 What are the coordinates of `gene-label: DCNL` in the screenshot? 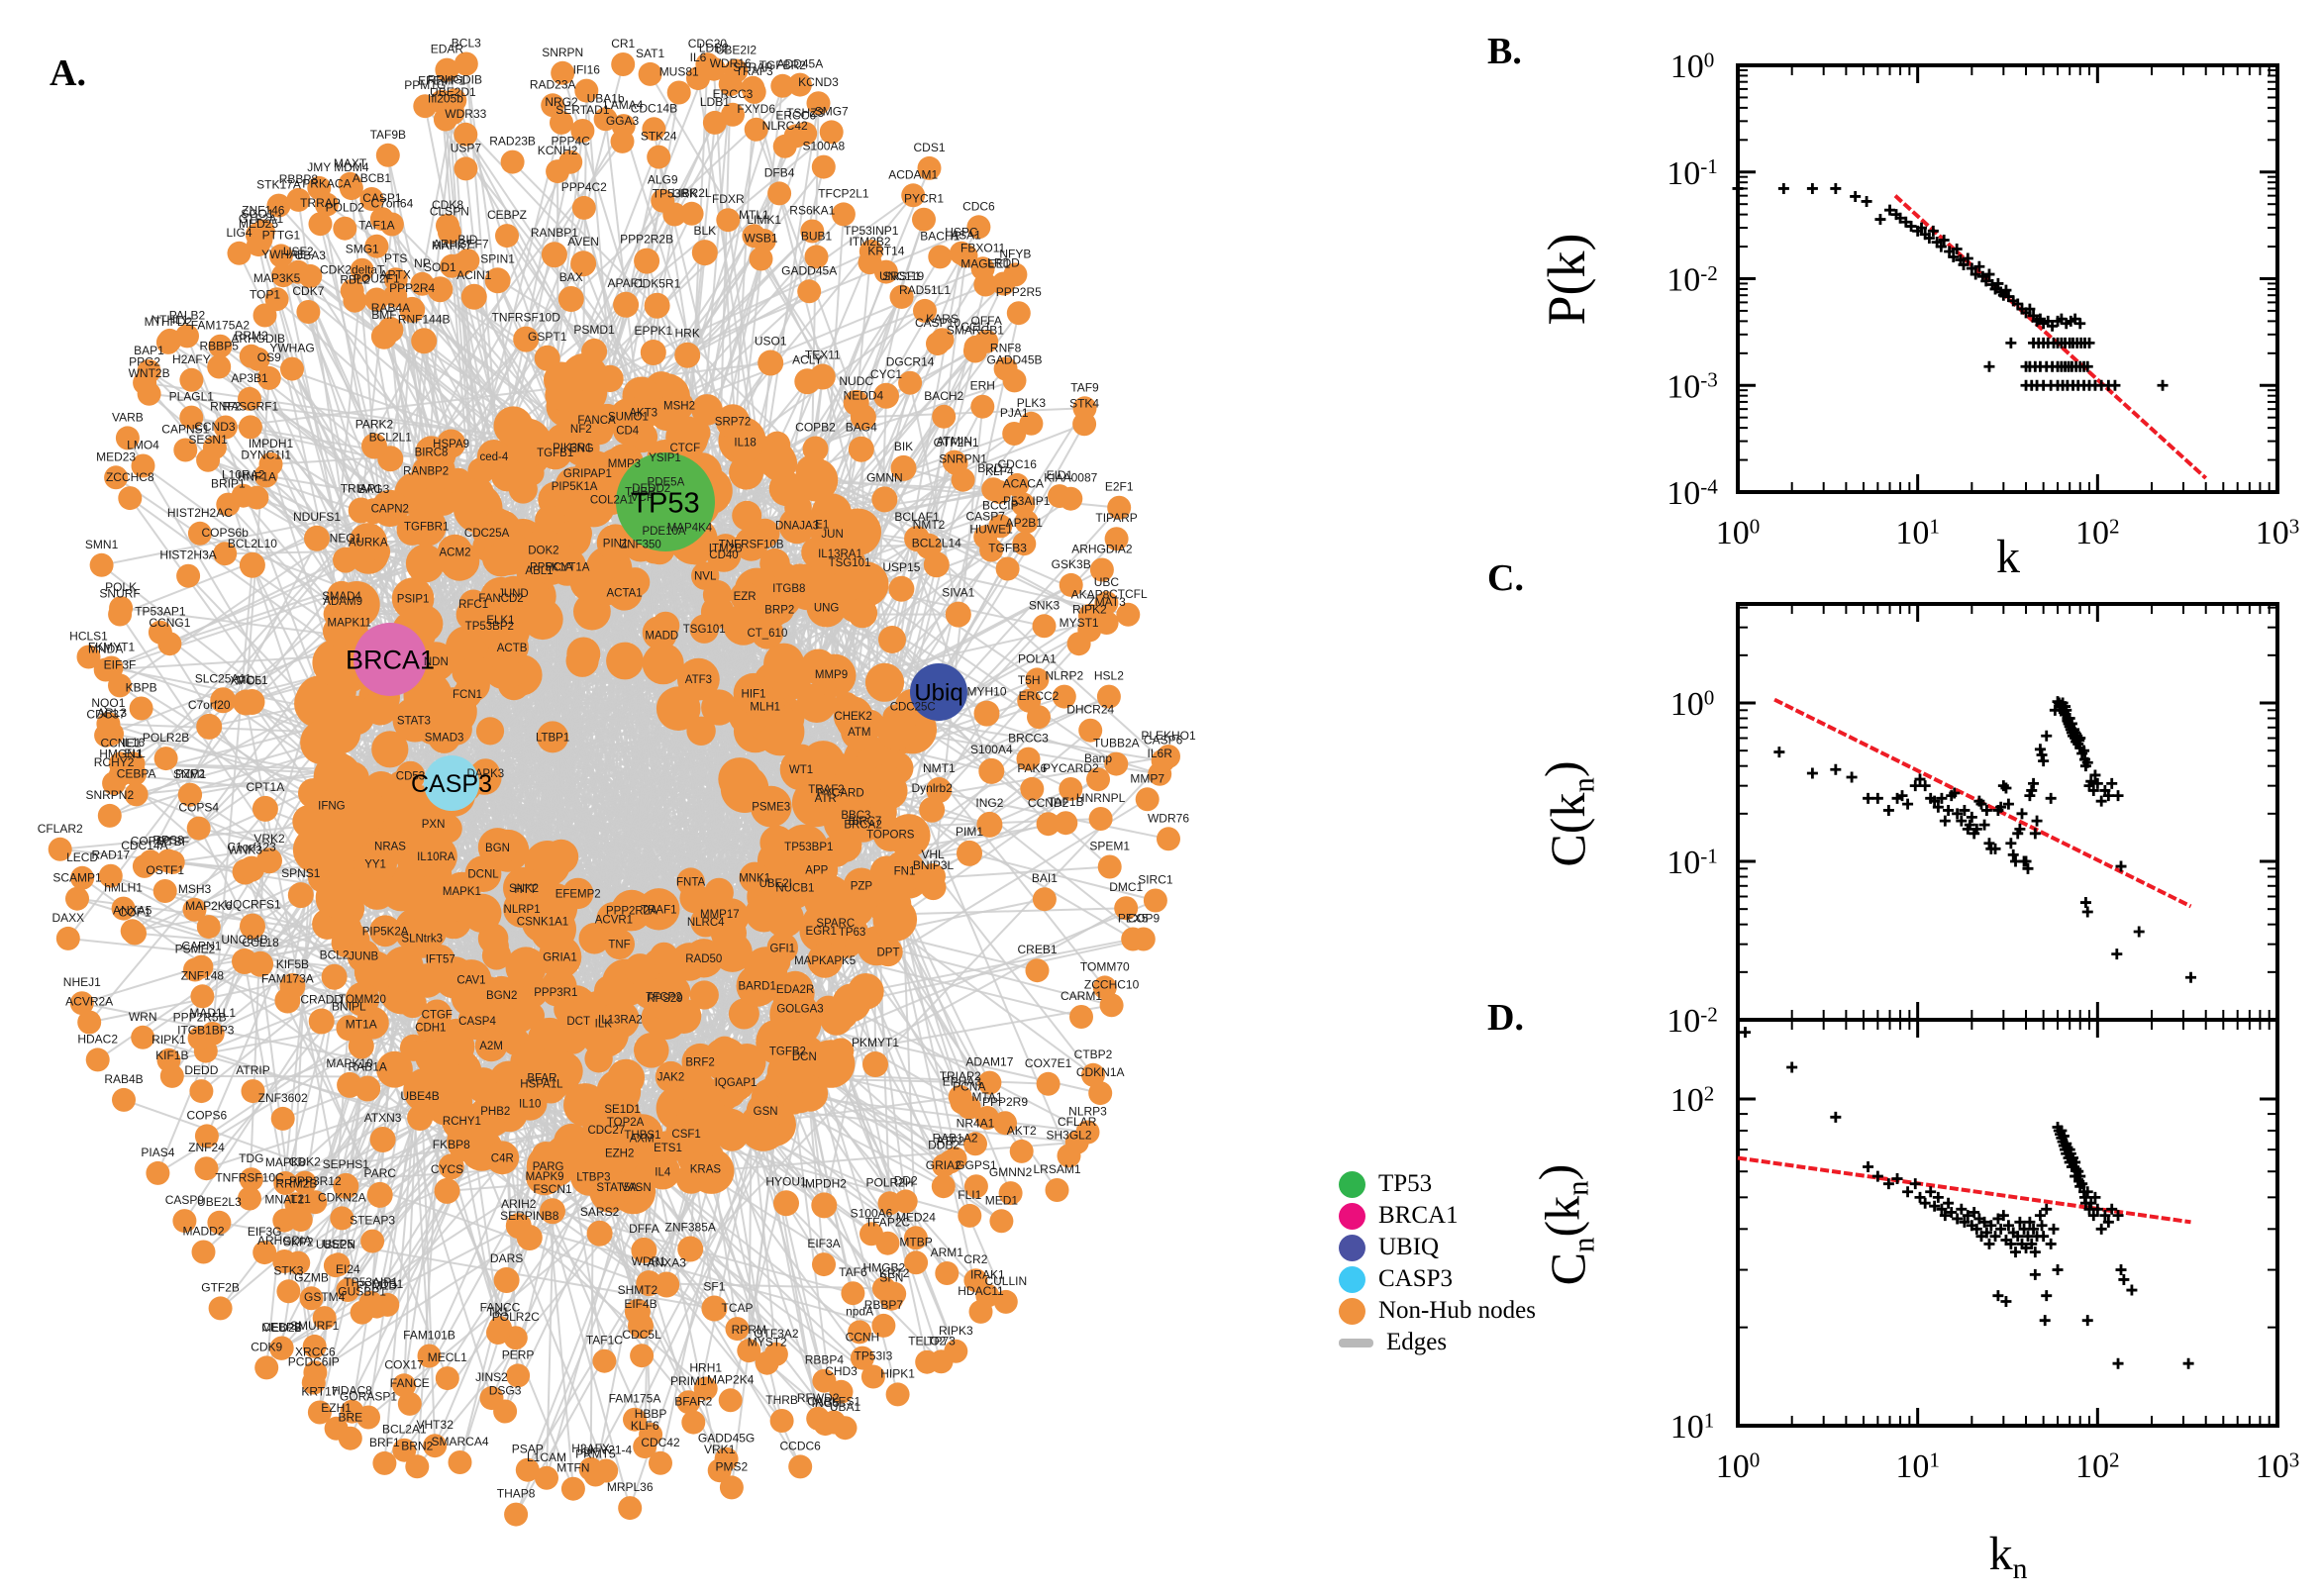 It's located at (483, 875).